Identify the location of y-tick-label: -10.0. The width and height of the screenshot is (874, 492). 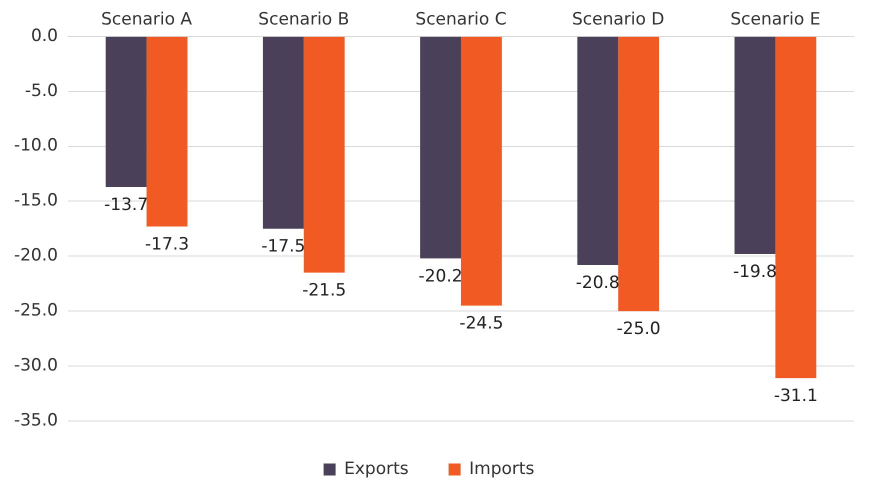
(36, 146).